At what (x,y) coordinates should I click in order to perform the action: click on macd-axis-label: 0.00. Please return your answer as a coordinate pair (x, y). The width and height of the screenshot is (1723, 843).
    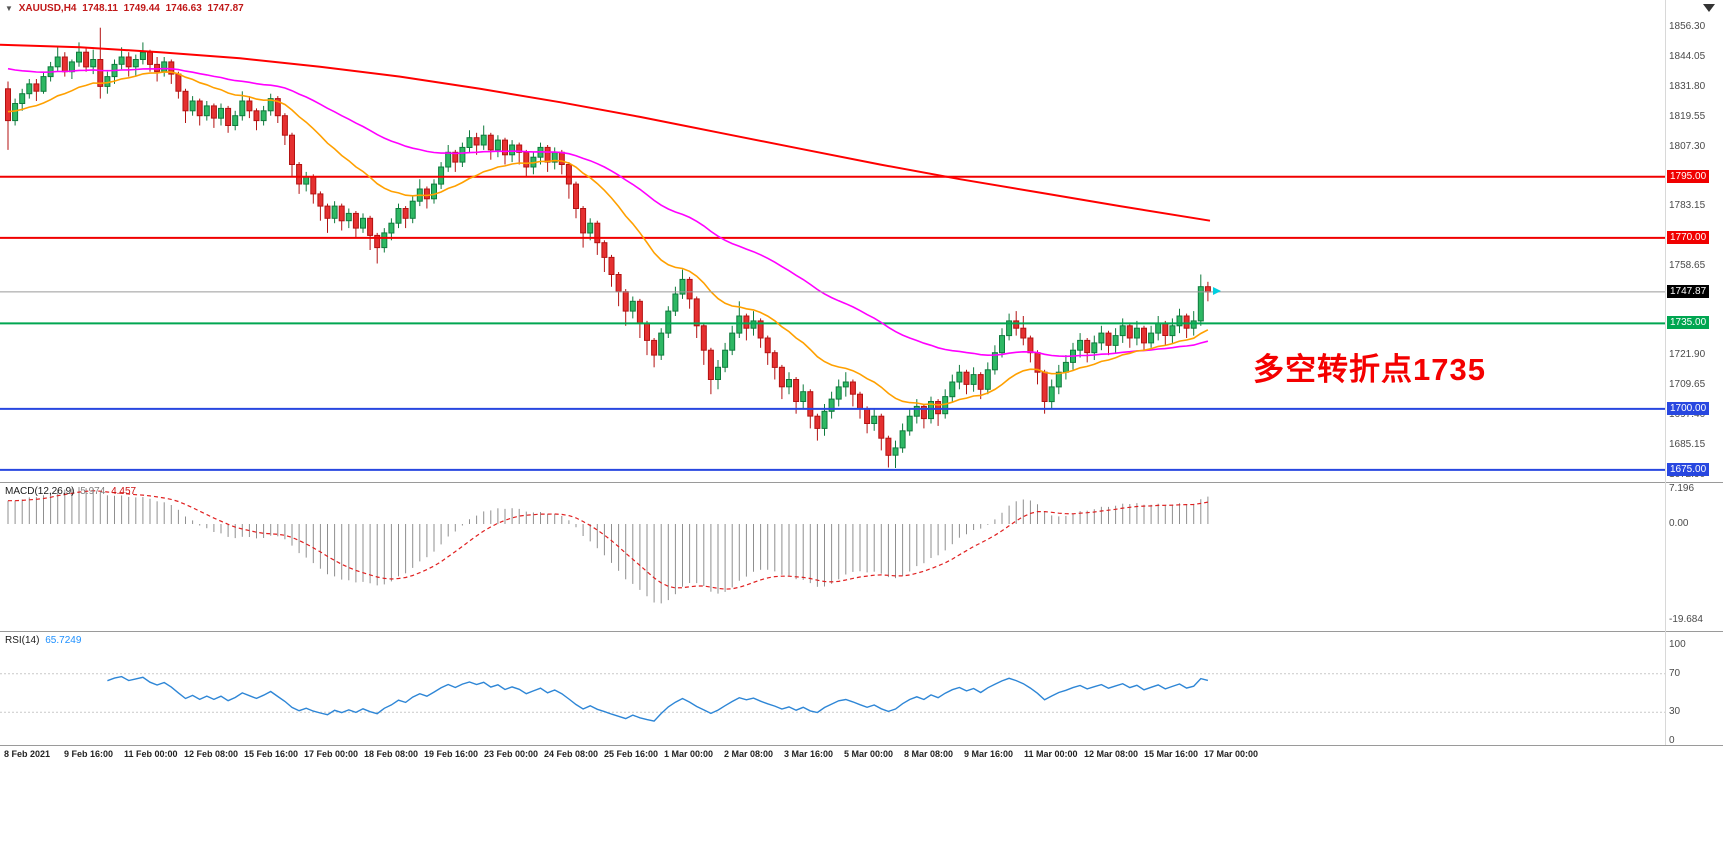
    Looking at the image, I should click on (1679, 523).